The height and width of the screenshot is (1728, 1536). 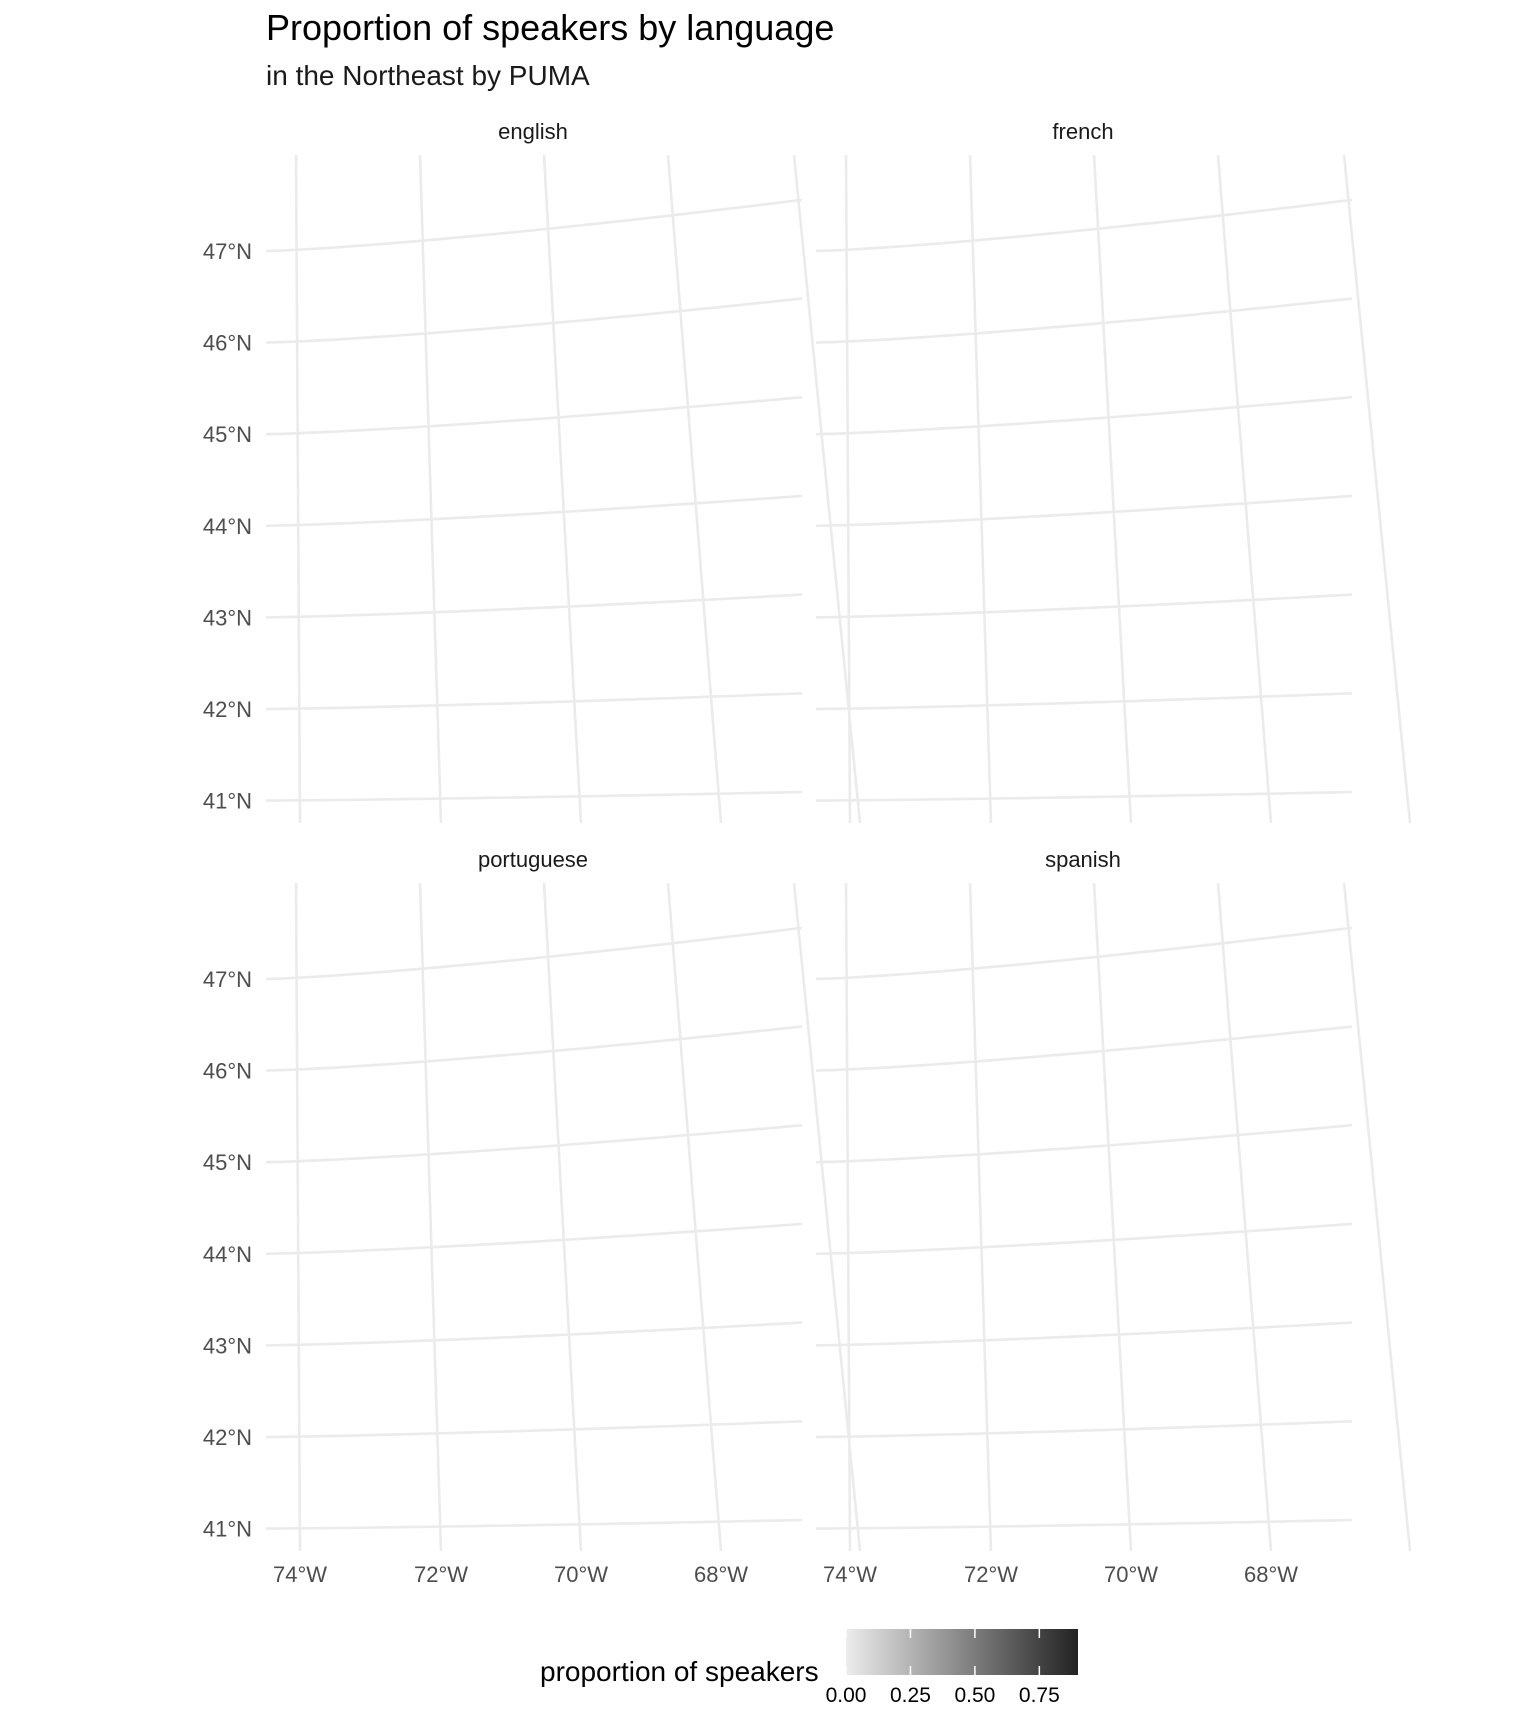 What do you see at coordinates (1082, 131) in the screenshot?
I see `facet-strip-label: french` at bounding box center [1082, 131].